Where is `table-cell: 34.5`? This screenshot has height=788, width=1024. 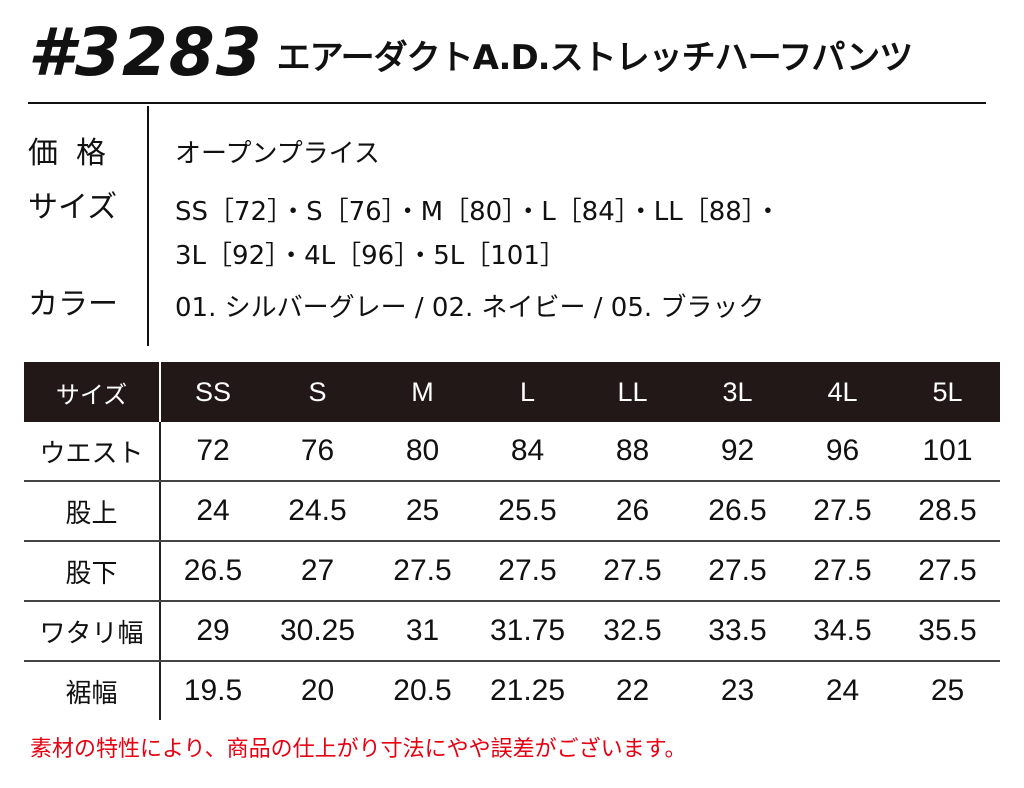
table-cell: 34.5 is located at coordinates (842, 631).